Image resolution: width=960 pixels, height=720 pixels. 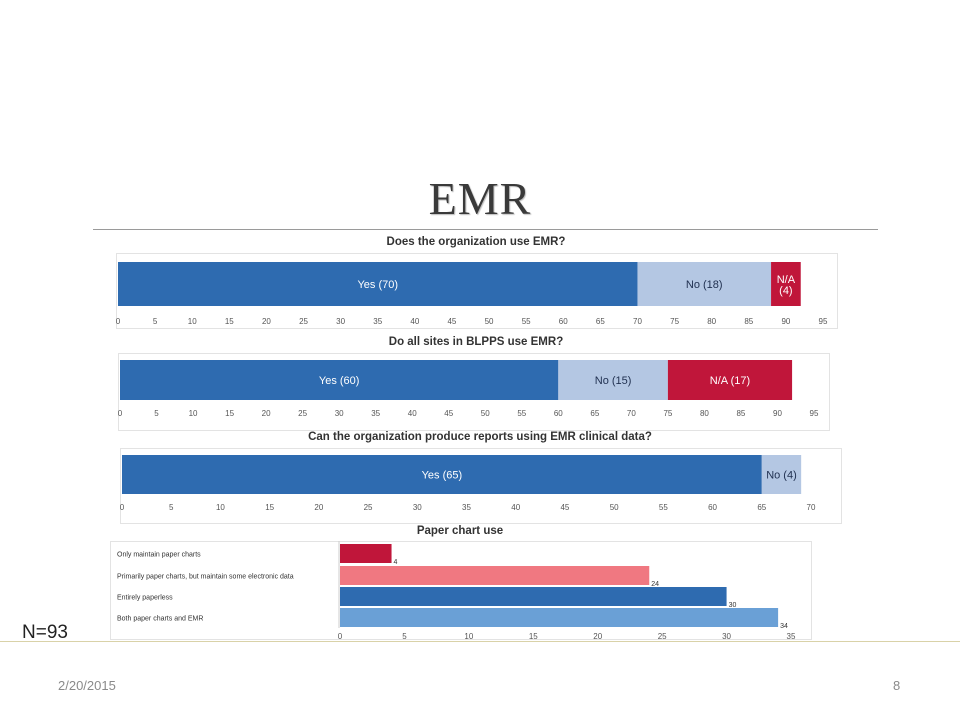 What do you see at coordinates (485, 413) in the screenshot?
I see `chart2-tick-10: 50` at bounding box center [485, 413].